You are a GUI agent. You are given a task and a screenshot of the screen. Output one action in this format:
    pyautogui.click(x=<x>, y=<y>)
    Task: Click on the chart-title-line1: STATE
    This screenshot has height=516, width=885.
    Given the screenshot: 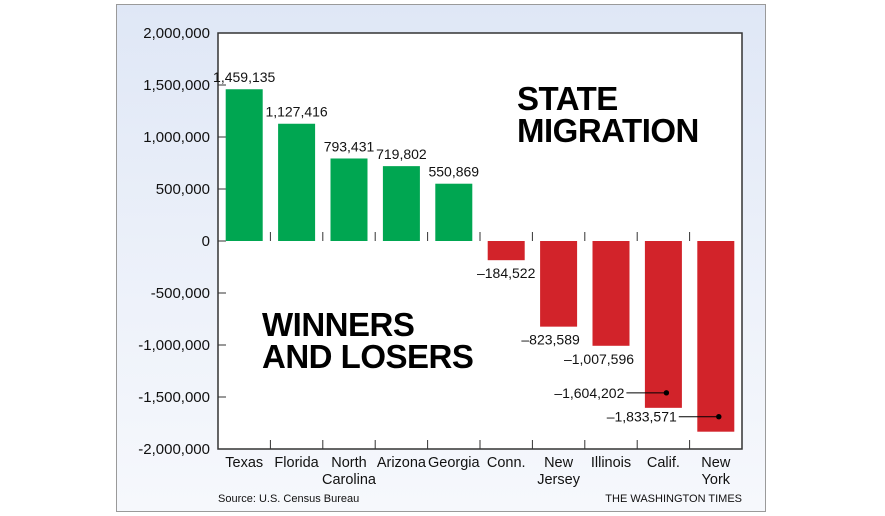 What is the action you would take?
    pyautogui.click(x=567, y=98)
    